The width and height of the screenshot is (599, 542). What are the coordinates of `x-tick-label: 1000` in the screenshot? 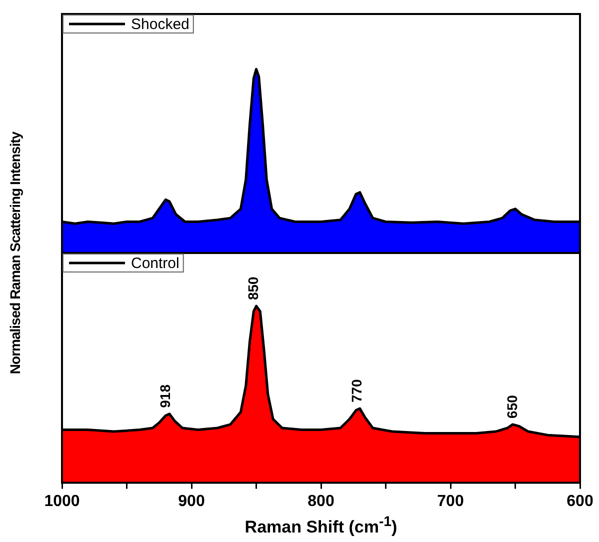 It's located at (62, 501).